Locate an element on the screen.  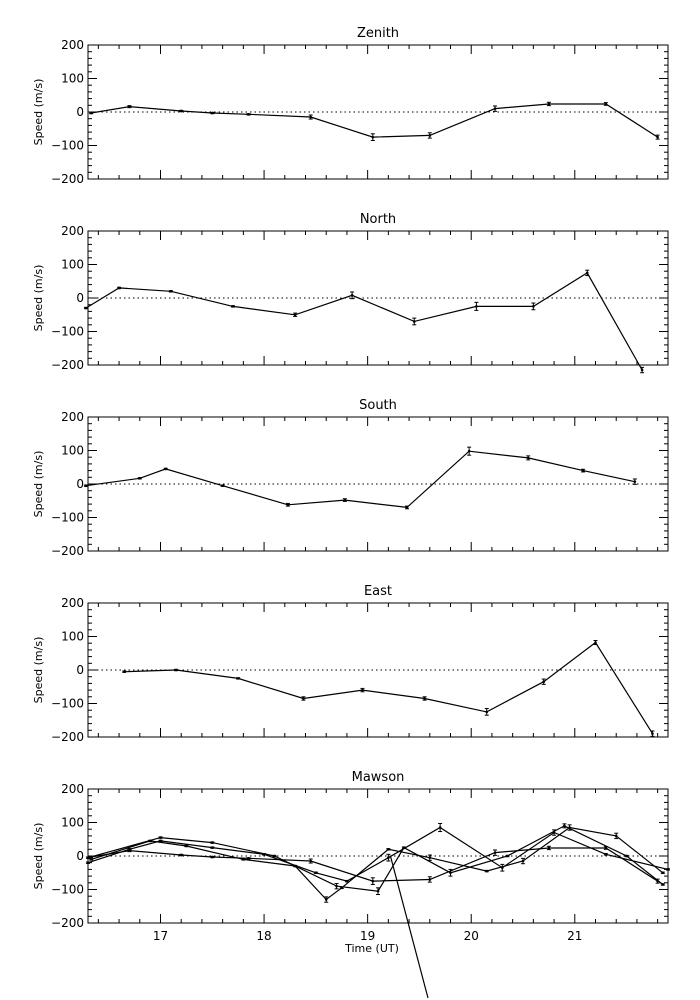
x-axis-label: Time (UT) is located at coordinates (371, 948).